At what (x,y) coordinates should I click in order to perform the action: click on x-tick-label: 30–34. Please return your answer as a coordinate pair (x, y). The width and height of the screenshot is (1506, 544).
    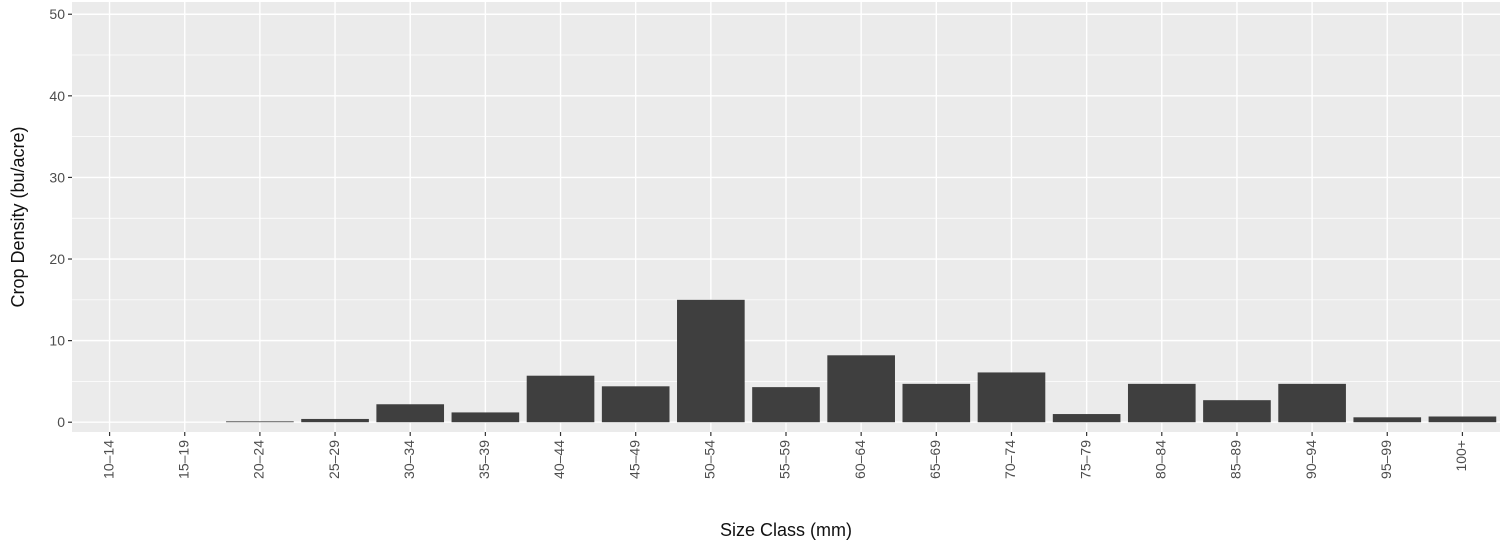
    Looking at the image, I should click on (409, 459).